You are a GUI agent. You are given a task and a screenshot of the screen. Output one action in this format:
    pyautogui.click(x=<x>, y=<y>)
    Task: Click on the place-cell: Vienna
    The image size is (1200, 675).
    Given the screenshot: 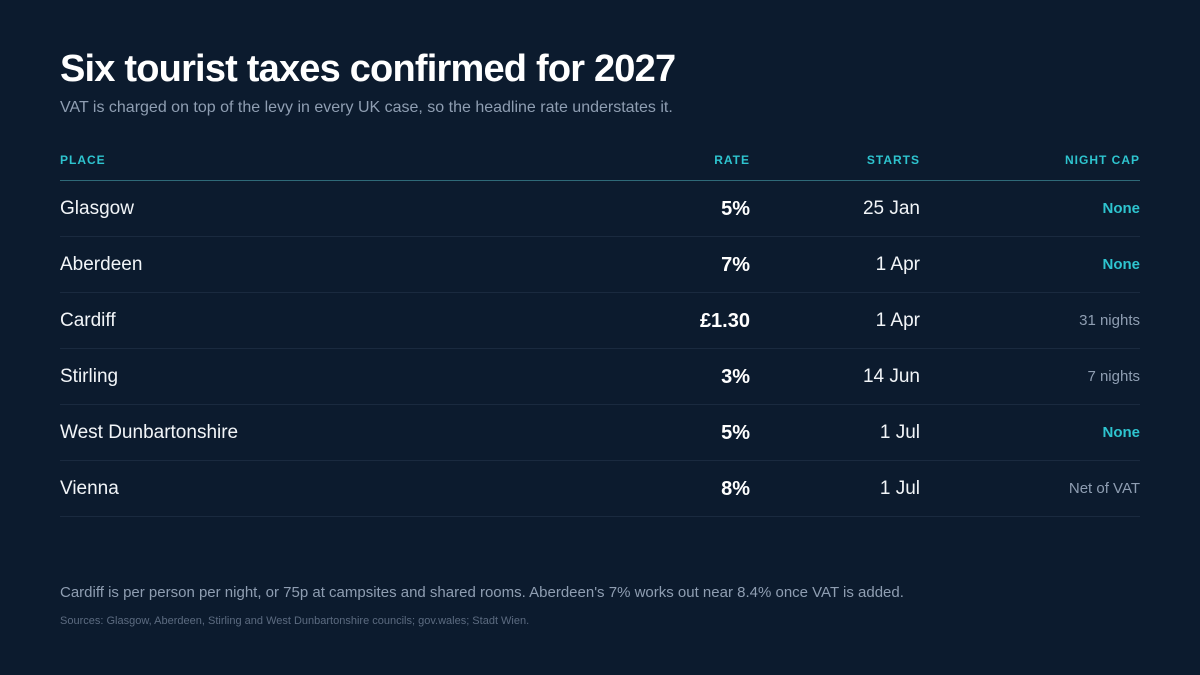 What is the action you would take?
    pyautogui.click(x=89, y=488)
    